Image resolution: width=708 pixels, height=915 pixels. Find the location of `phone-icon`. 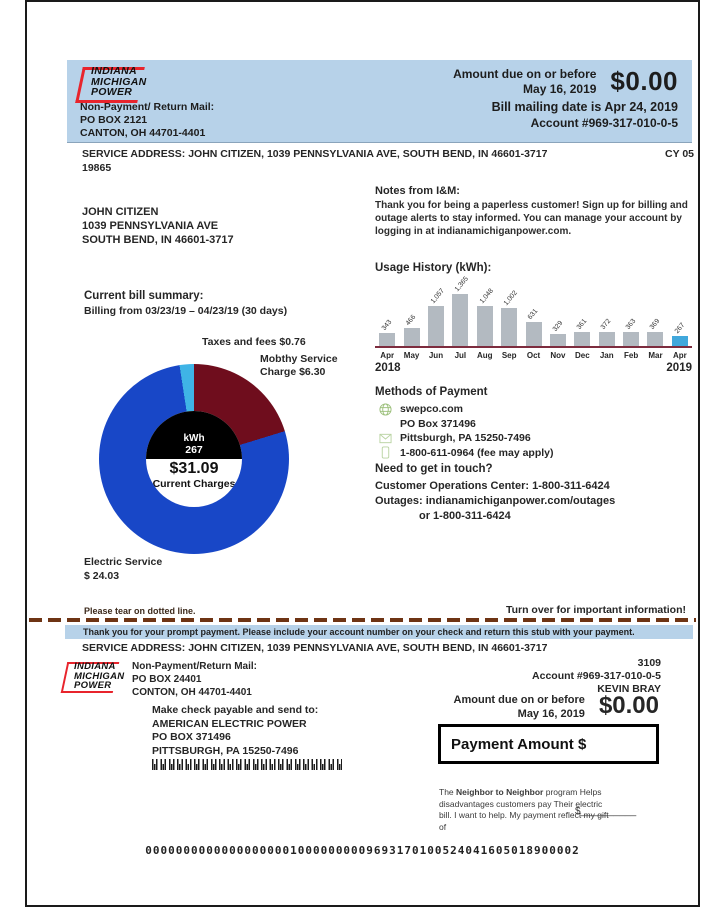

phone-icon is located at coordinates (385, 452).